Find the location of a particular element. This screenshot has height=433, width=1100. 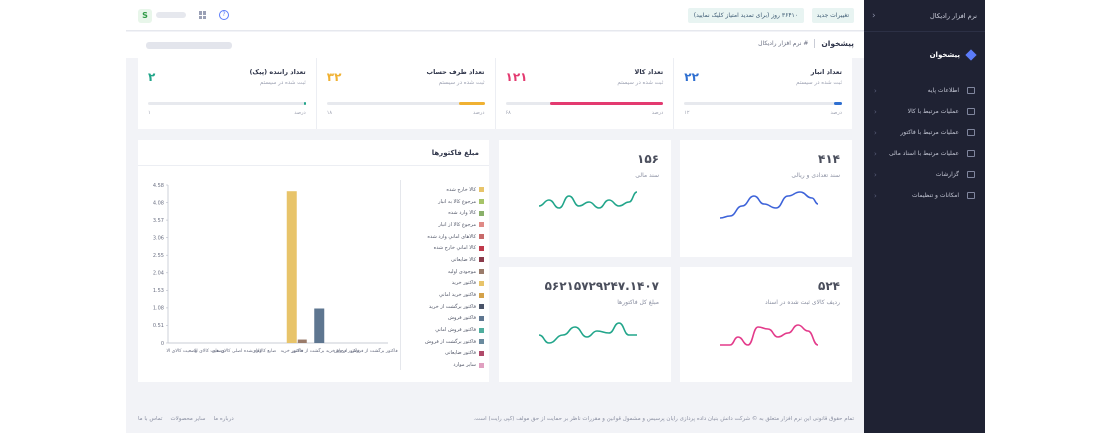

about-link: درباره ما is located at coordinates (223, 419).